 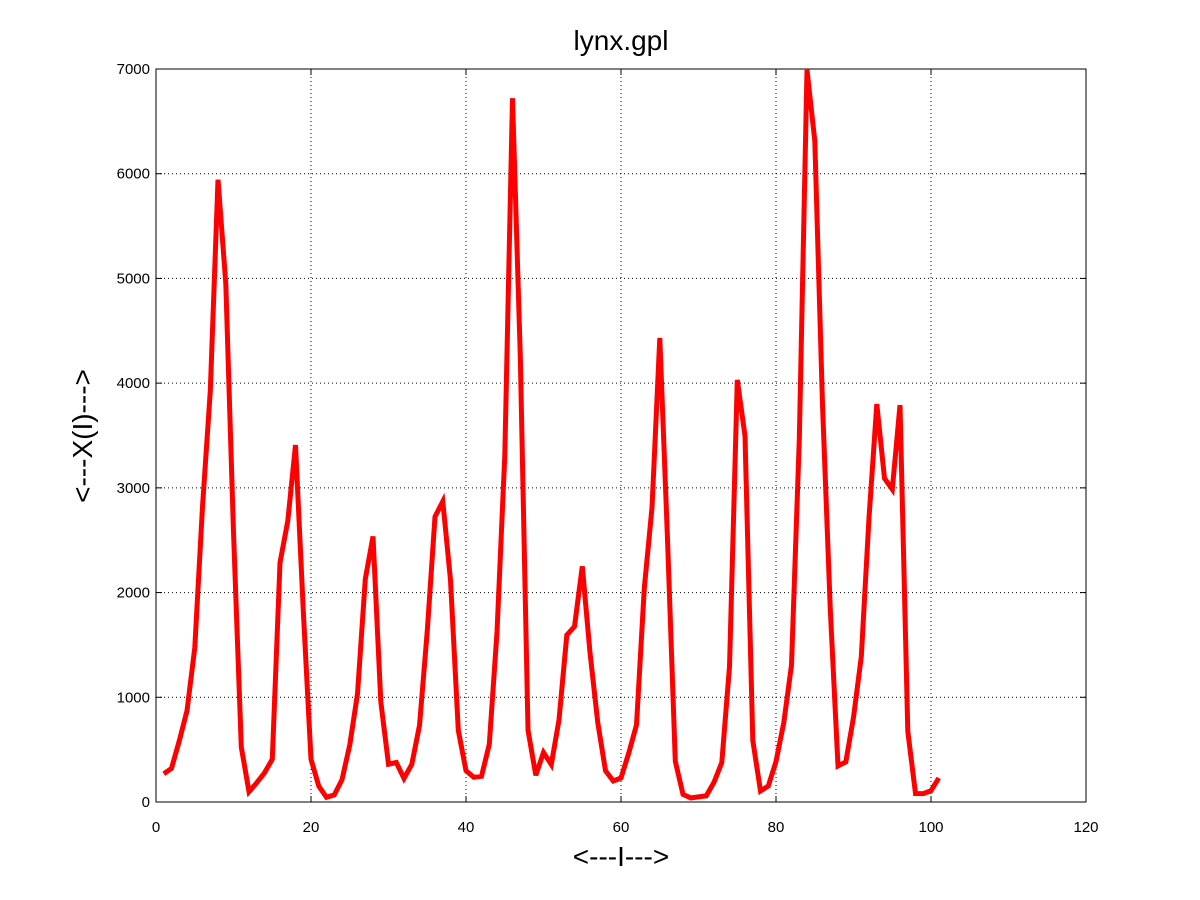 What do you see at coordinates (621, 856) in the screenshot?
I see `x-axis-label: <---I--->` at bounding box center [621, 856].